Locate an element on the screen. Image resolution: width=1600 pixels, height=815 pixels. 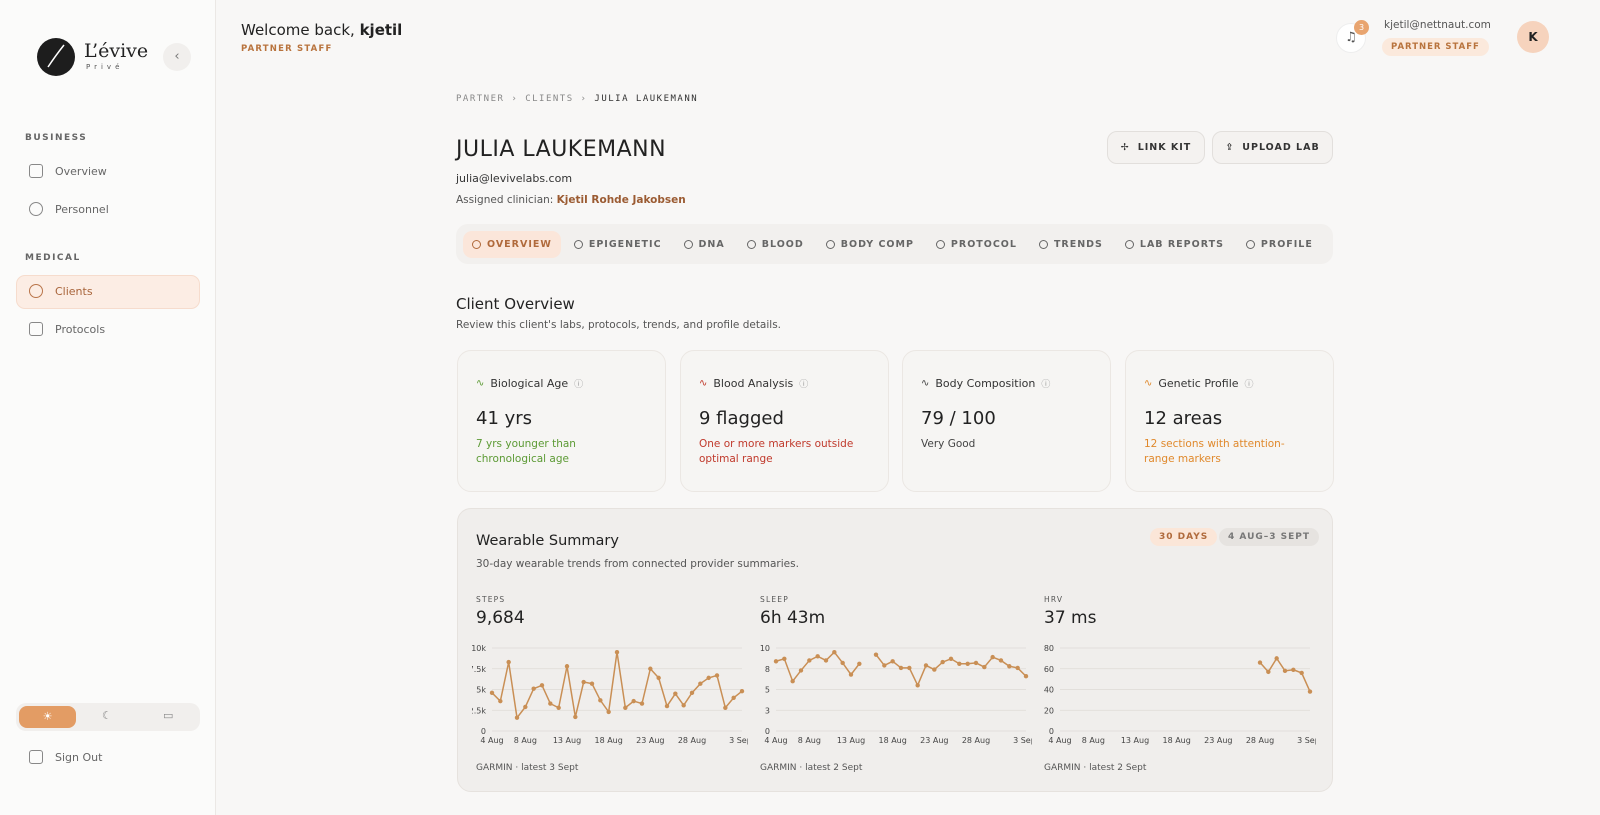
tab: TRENDS is located at coordinates (1071, 244).